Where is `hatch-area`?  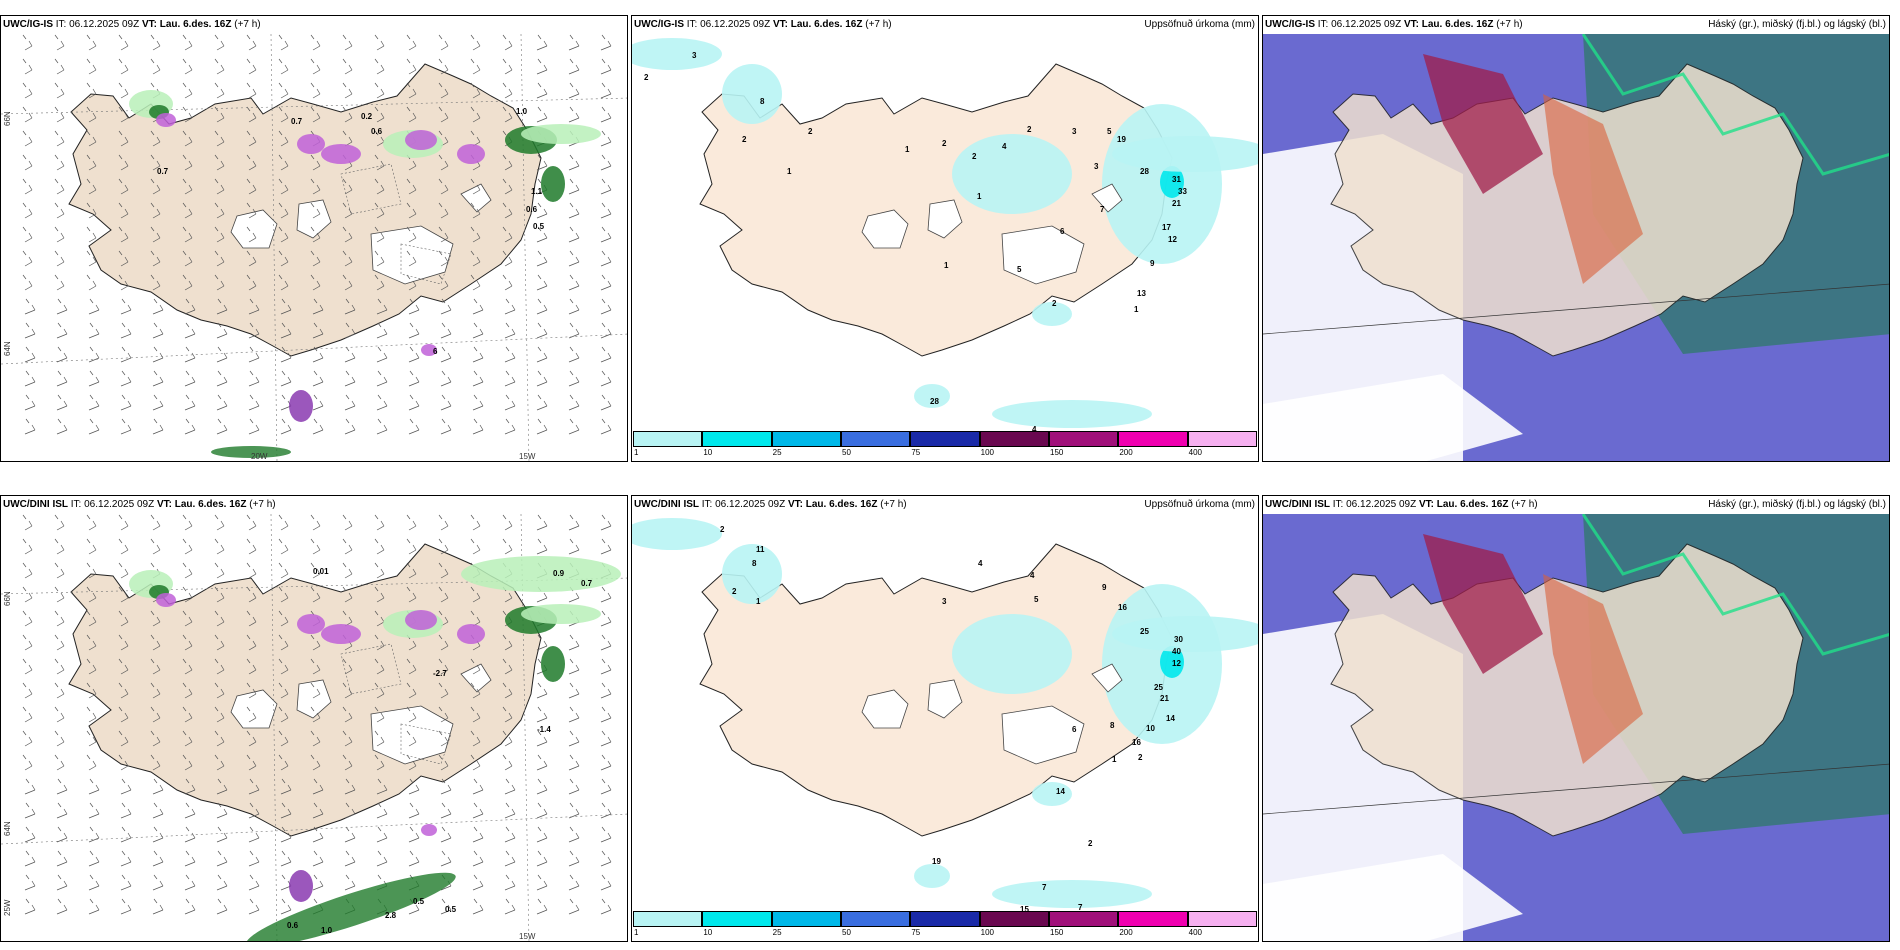
hatch-area is located at coordinates (396, 224).